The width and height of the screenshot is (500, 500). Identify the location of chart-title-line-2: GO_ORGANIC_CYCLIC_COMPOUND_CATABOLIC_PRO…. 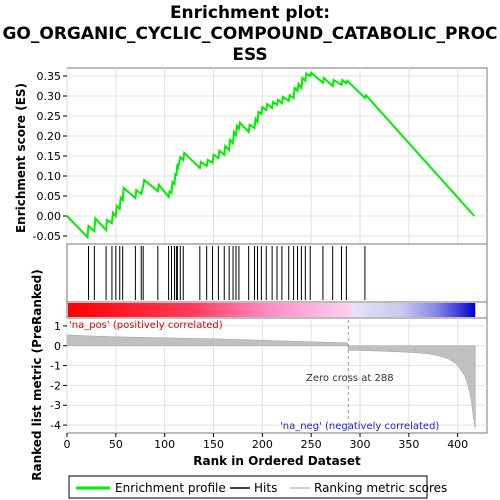
(249, 34).